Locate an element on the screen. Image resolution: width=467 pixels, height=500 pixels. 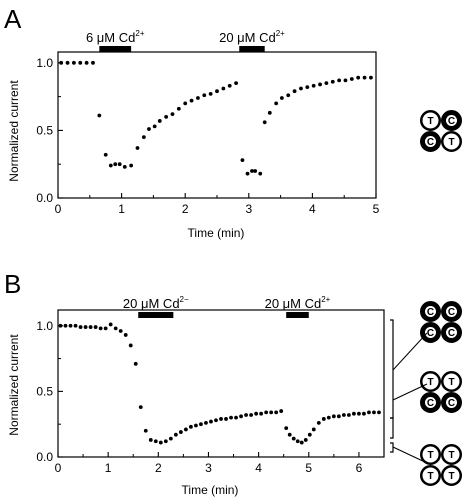
panel-a-y-tick-label: 1.0 is located at coordinates (44, 63).